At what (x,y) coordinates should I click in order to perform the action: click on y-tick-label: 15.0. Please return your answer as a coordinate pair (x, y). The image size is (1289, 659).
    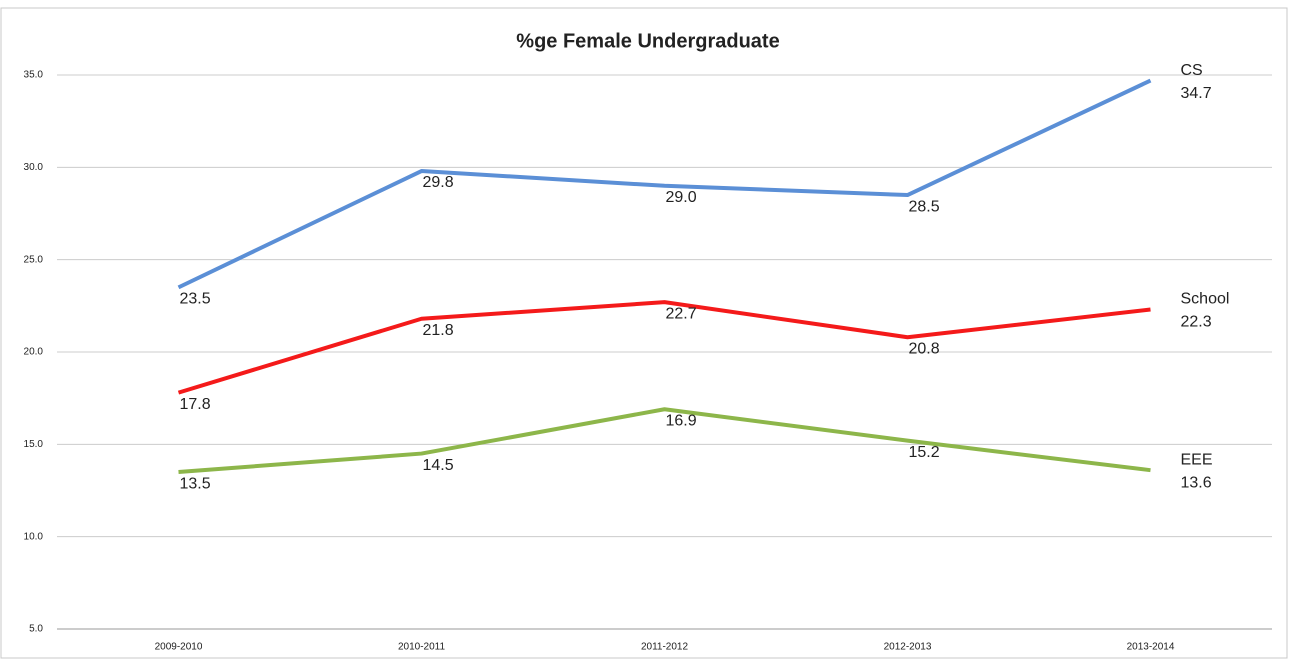
    Looking at the image, I should click on (34, 444).